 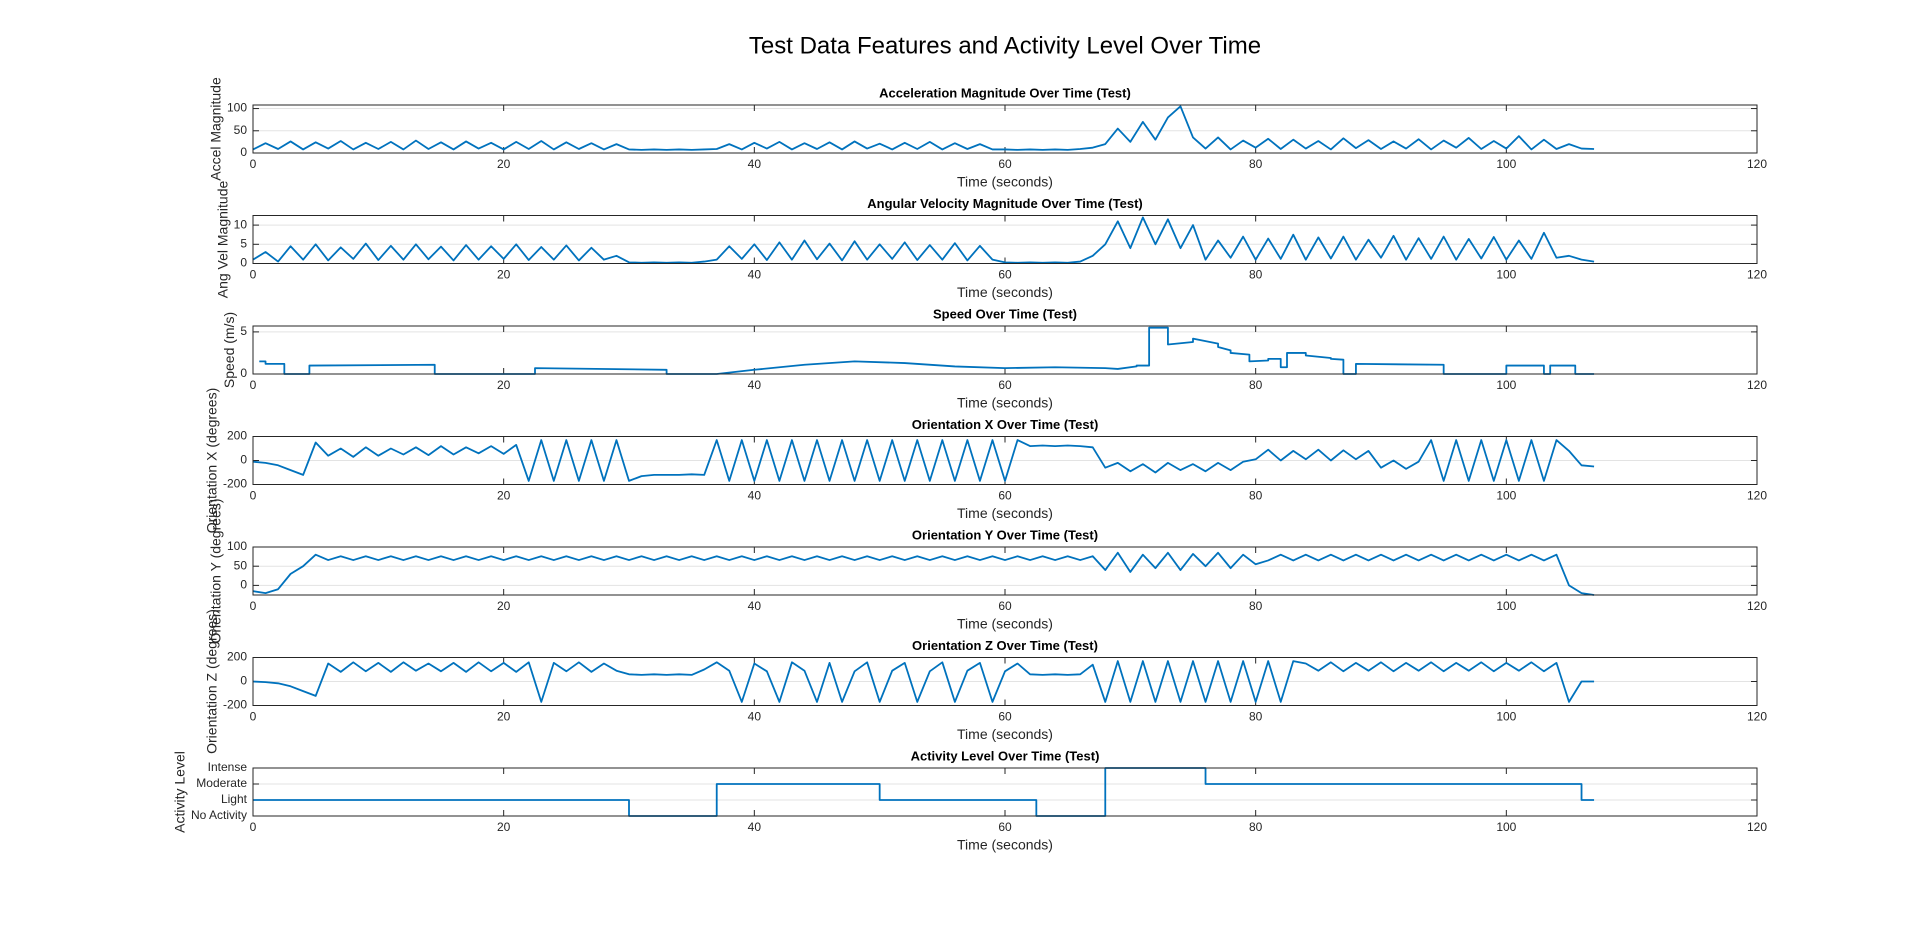 I want to click on y-axis-label: Speed (m/s), so click(x=229, y=350).